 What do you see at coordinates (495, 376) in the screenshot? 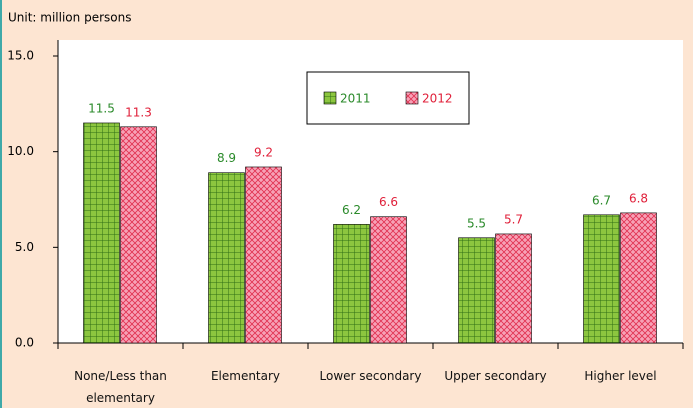
I see `x-tick-label: Upper secondary` at bounding box center [495, 376].